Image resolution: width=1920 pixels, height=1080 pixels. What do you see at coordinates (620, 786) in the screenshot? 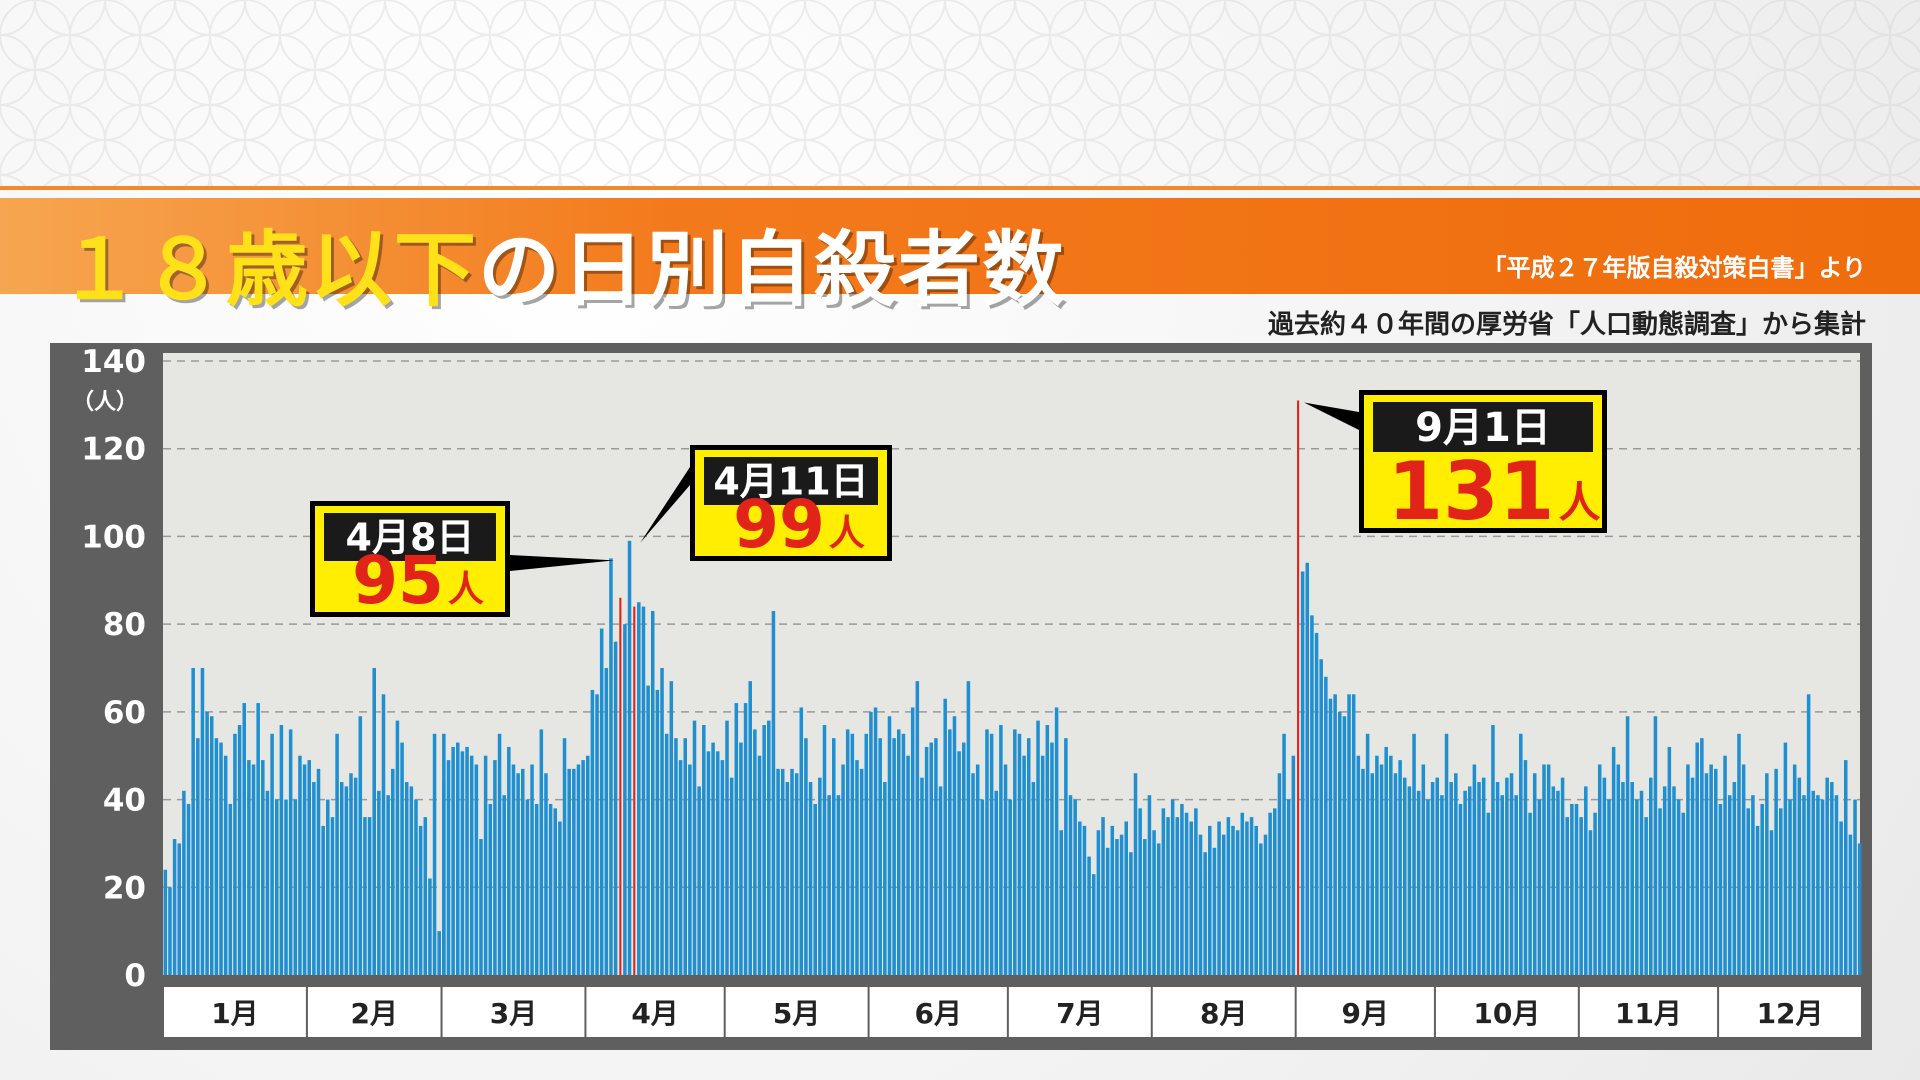
I see `data-bar-highlight` at bounding box center [620, 786].